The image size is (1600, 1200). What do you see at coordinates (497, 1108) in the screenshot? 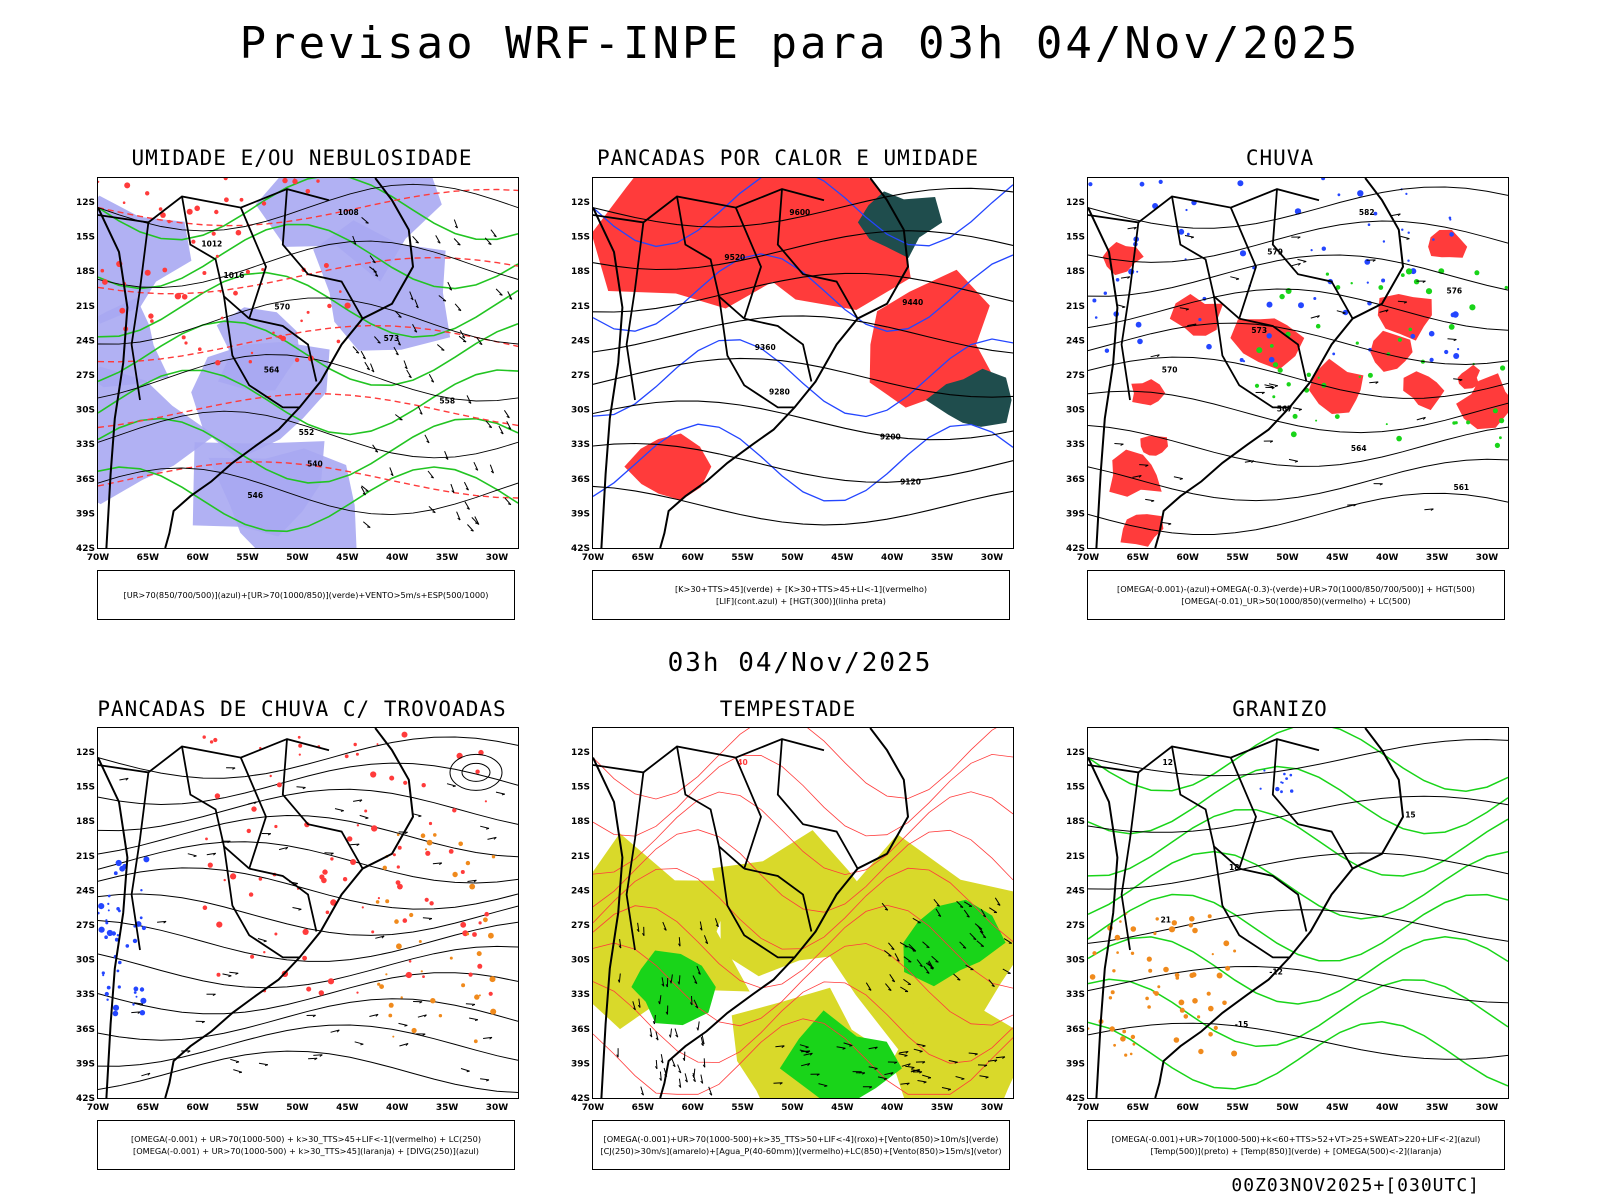
I see `lon-label: 30W` at bounding box center [497, 1108].